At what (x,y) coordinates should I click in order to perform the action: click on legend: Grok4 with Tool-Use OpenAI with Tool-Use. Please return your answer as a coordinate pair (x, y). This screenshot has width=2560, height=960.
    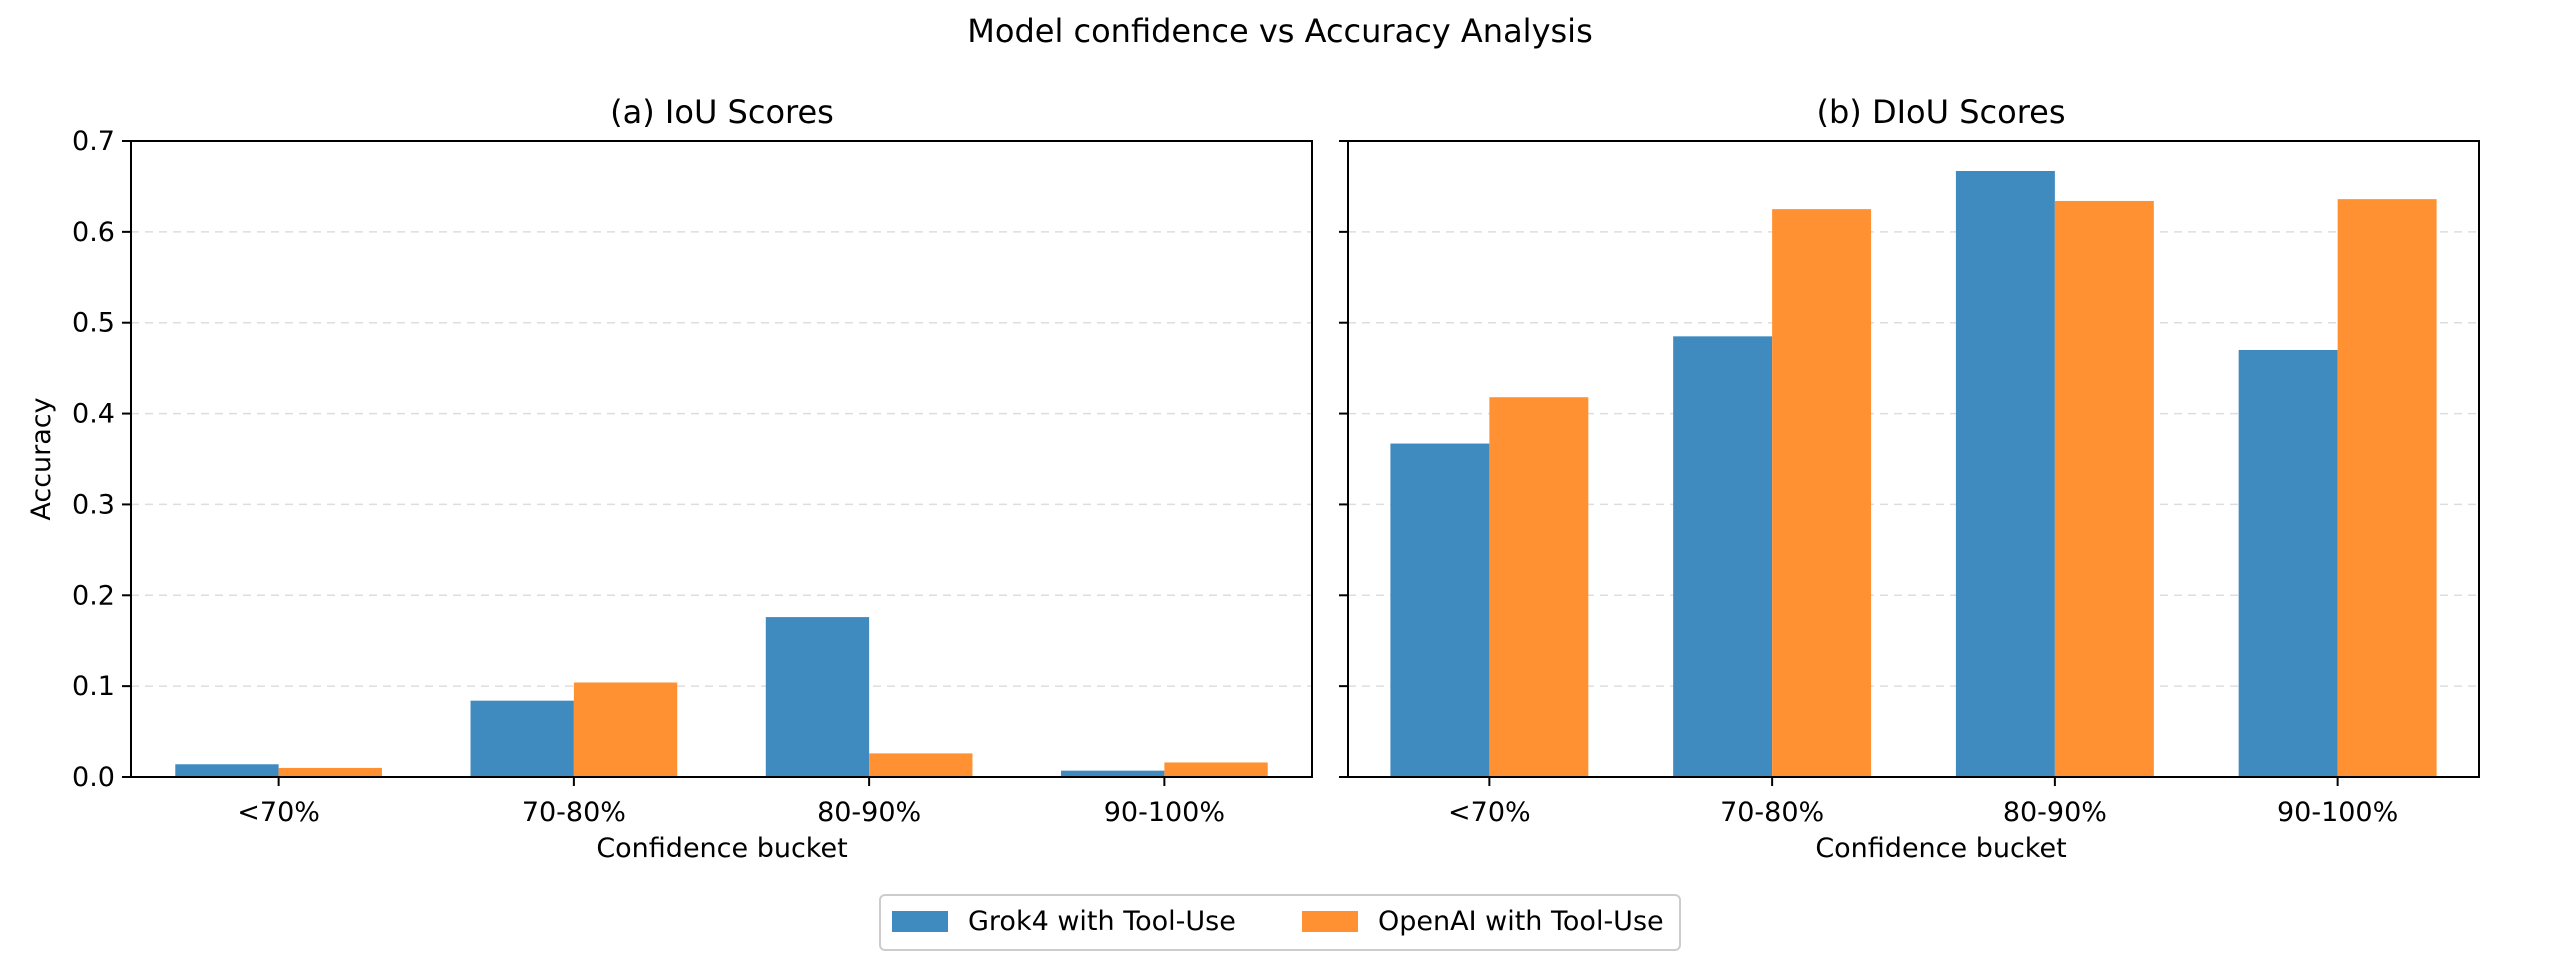
    Looking at the image, I should click on (1280, 922).